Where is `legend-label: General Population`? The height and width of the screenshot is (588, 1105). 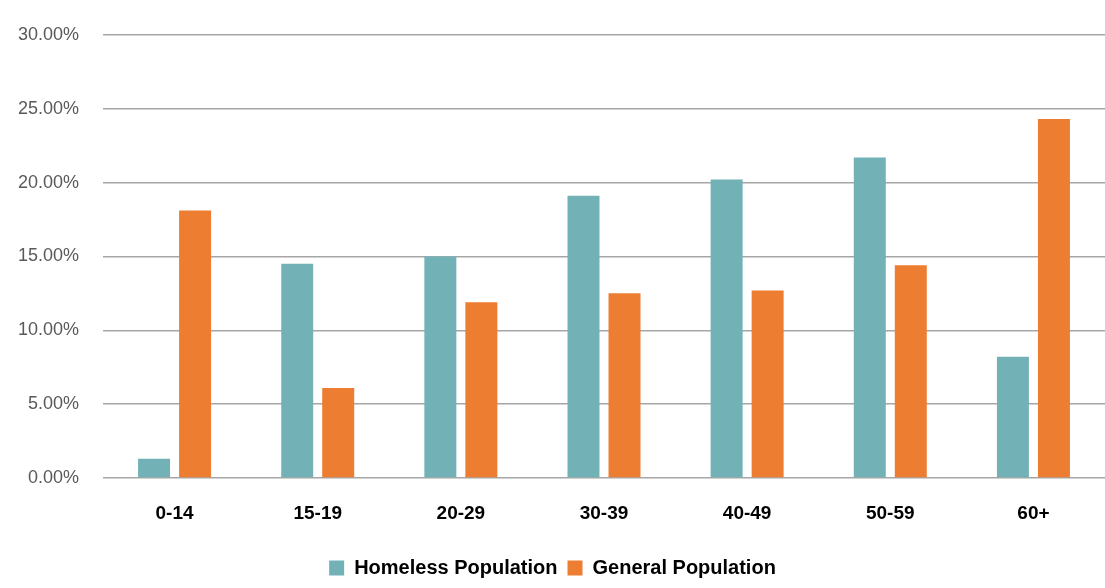 legend-label: General Population is located at coordinates (684, 566).